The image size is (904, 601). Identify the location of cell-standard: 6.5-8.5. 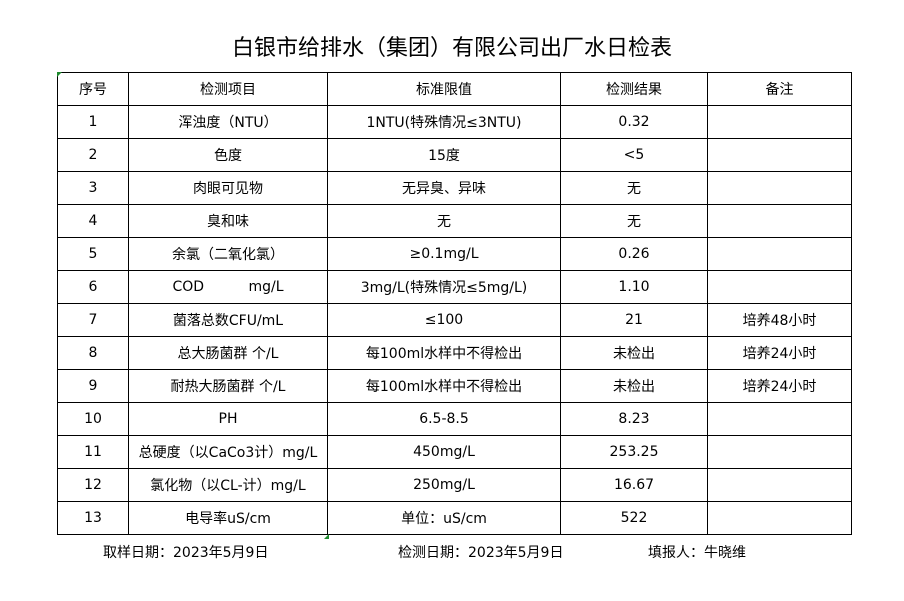
(444, 419).